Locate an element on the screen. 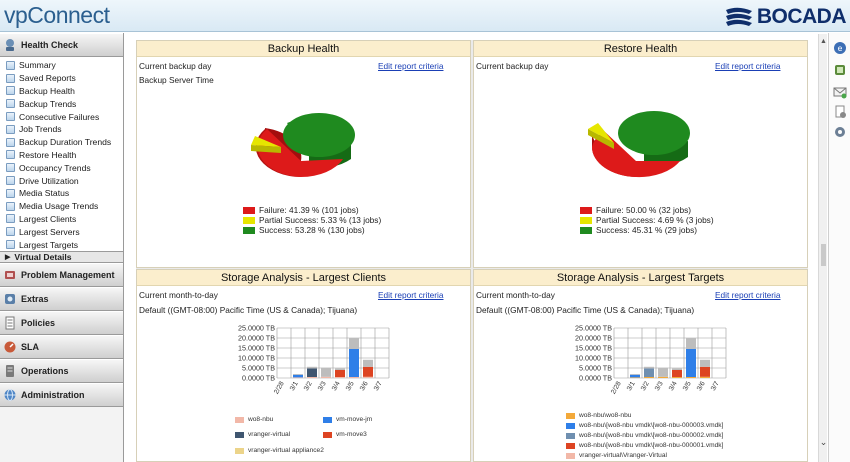 Image resolution: width=850 pixels, height=462 pixels. sidebar-item-backup-duration-trends: Backup Duration Trends is located at coordinates (61, 142).